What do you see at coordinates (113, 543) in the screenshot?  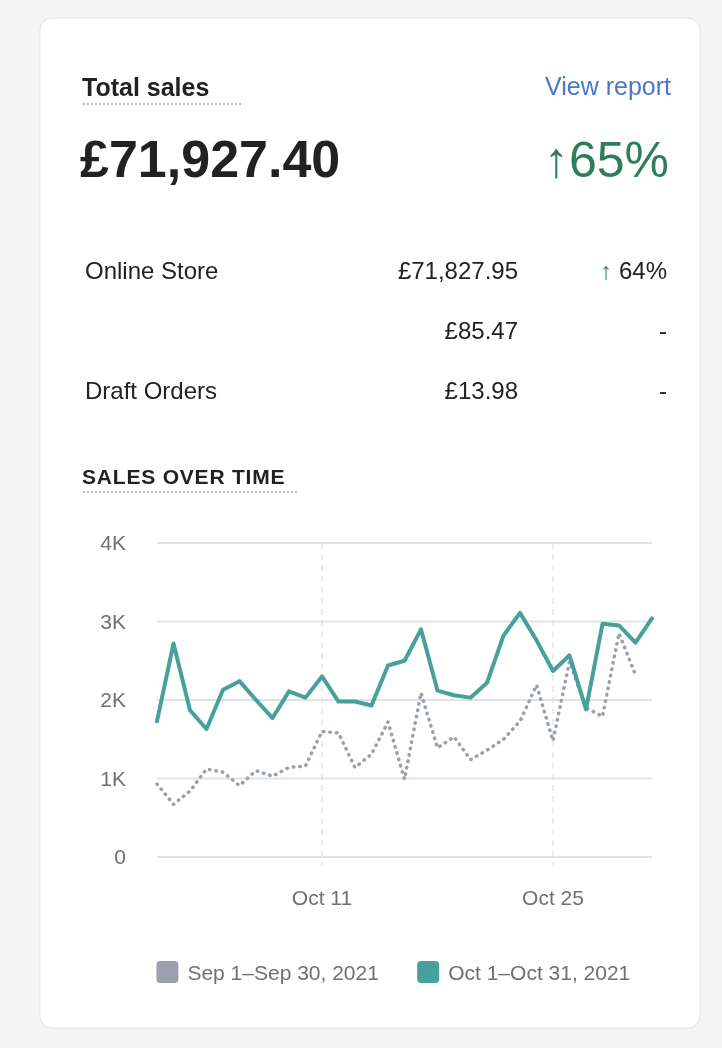 I see `y-tick-label: 4K` at bounding box center [113, 543].